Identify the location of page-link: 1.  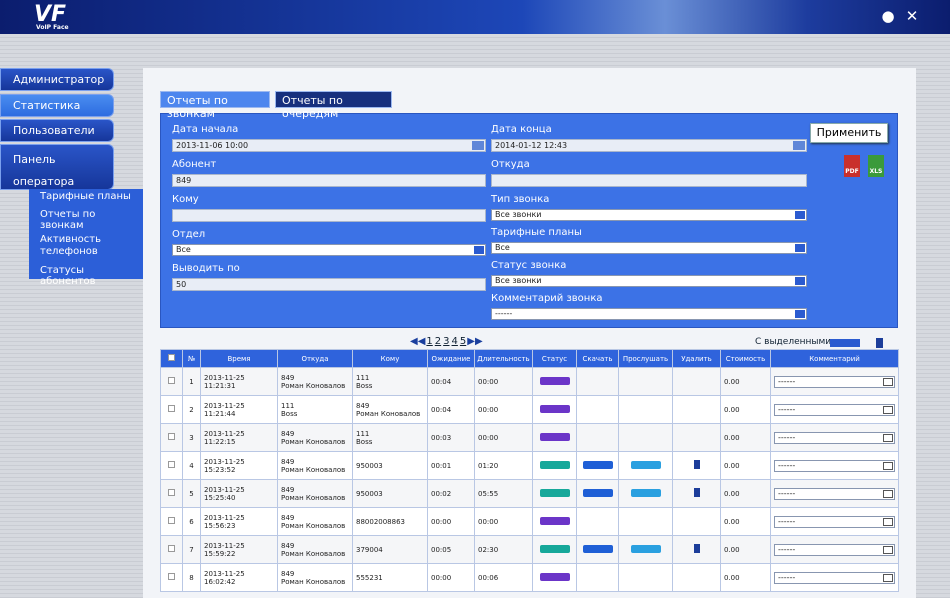
(429, 341).